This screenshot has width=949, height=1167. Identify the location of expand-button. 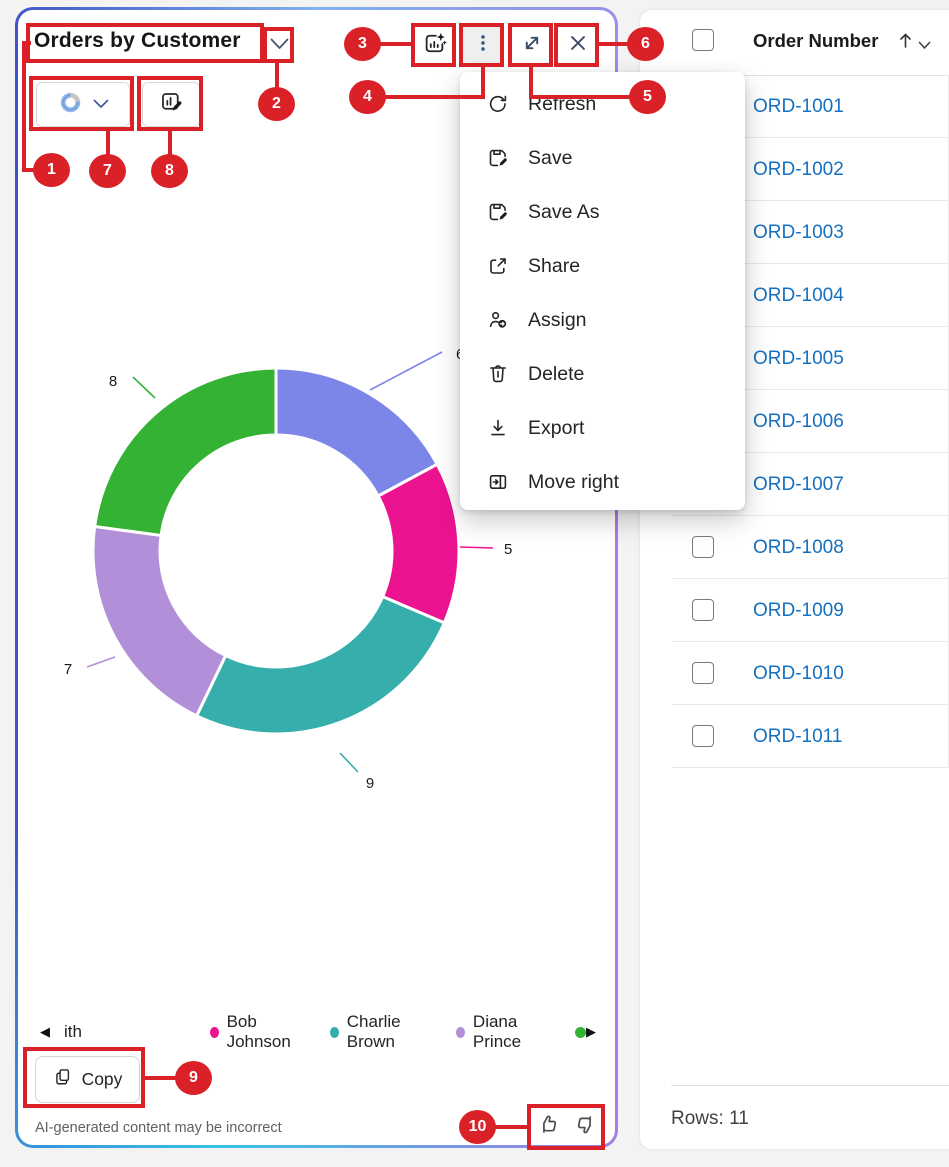
(531, 45).